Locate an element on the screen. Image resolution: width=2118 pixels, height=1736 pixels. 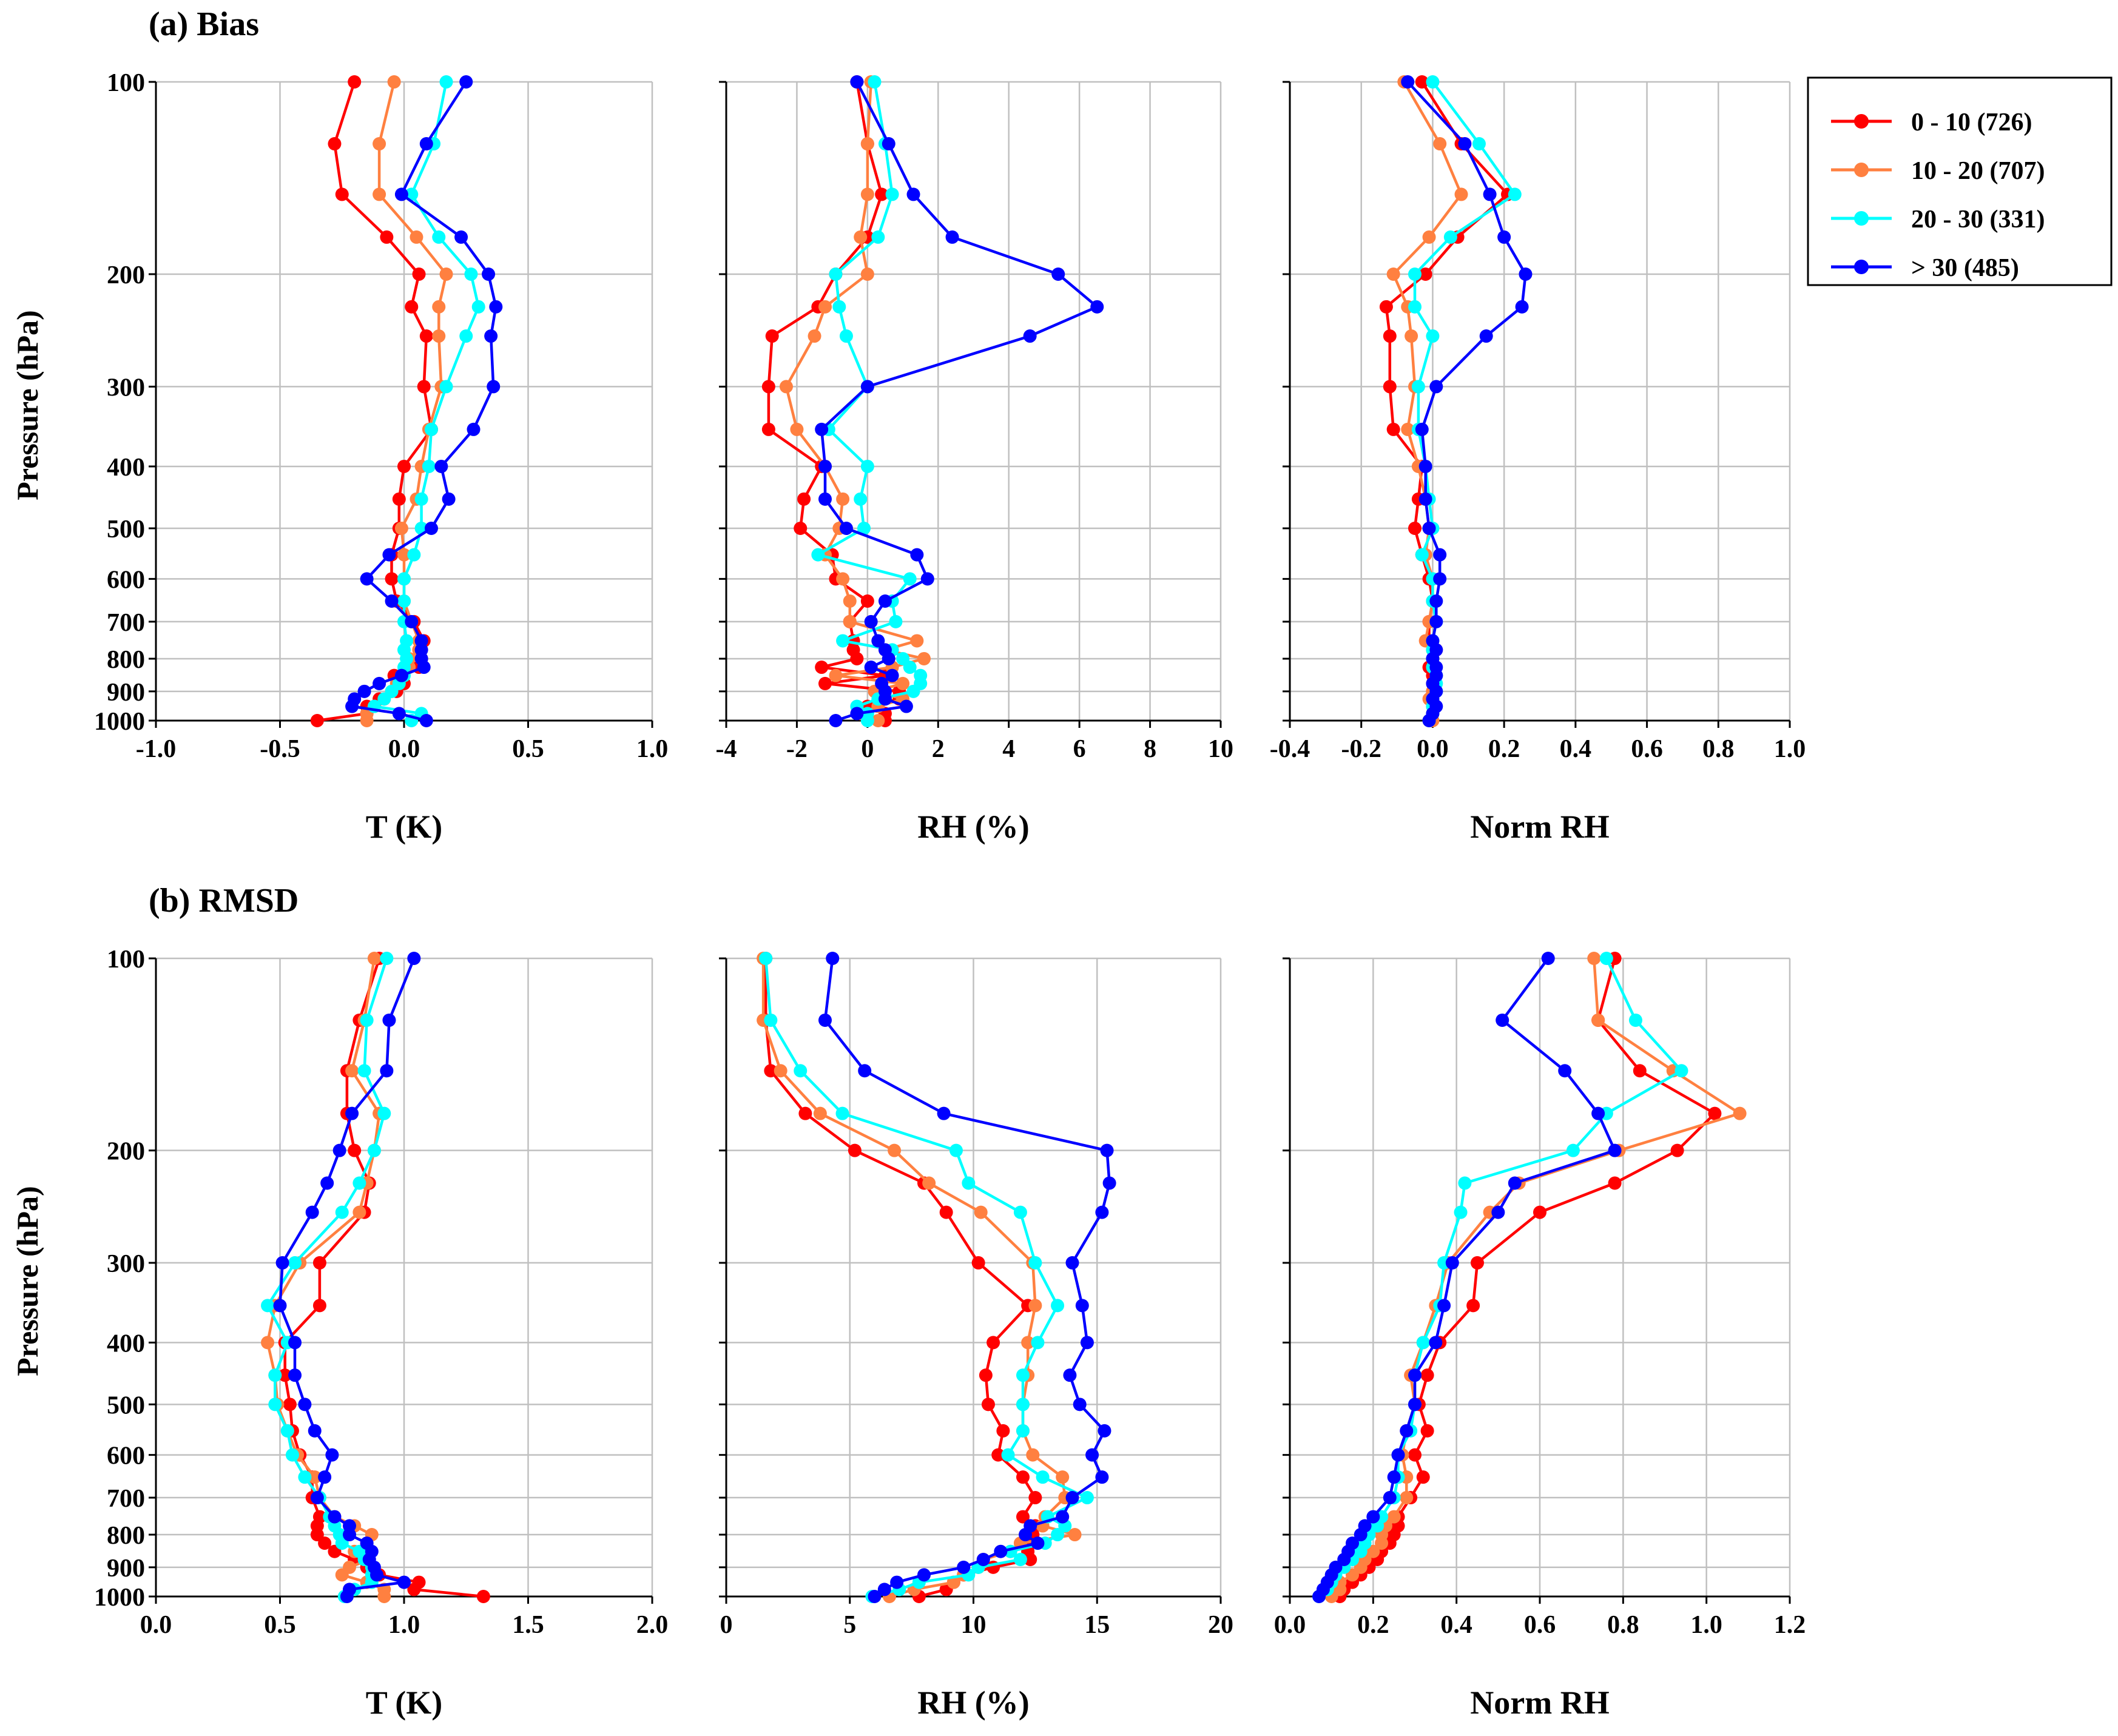
chart-panel-2: -4 -2 0 2 4 6 8 10 RH (%) is located at coordinates (974, 460).